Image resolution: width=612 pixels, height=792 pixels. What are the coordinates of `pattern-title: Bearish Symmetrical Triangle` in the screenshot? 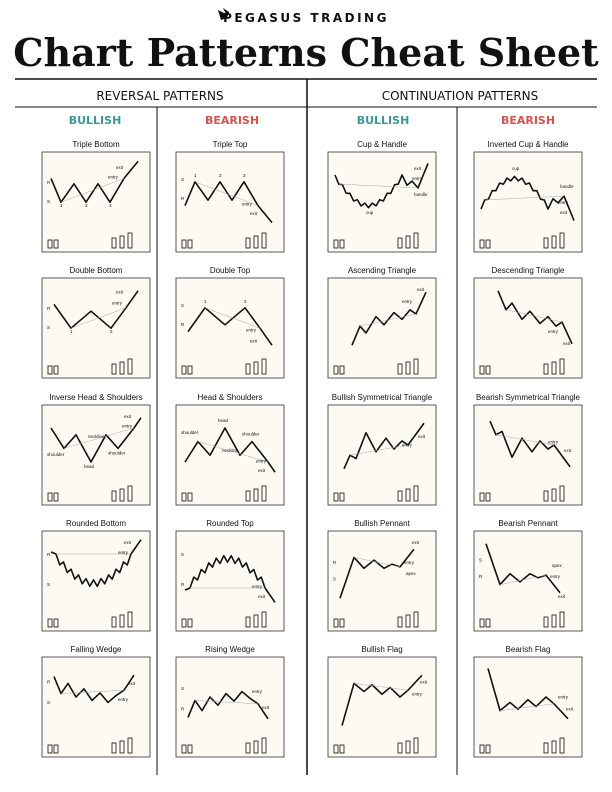 It's located at (528, 397).